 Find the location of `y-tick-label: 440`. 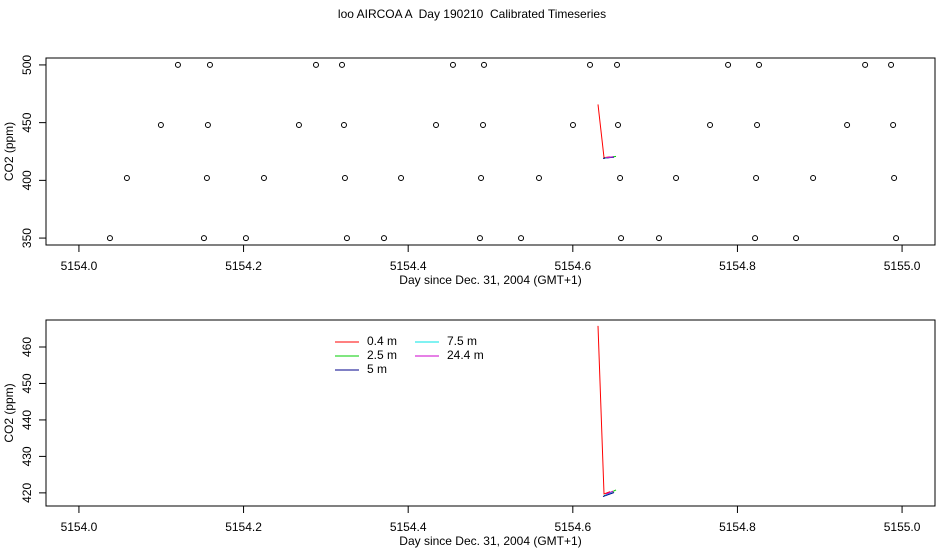

y-tick-label: 440 is located at coordinates (27, 420).